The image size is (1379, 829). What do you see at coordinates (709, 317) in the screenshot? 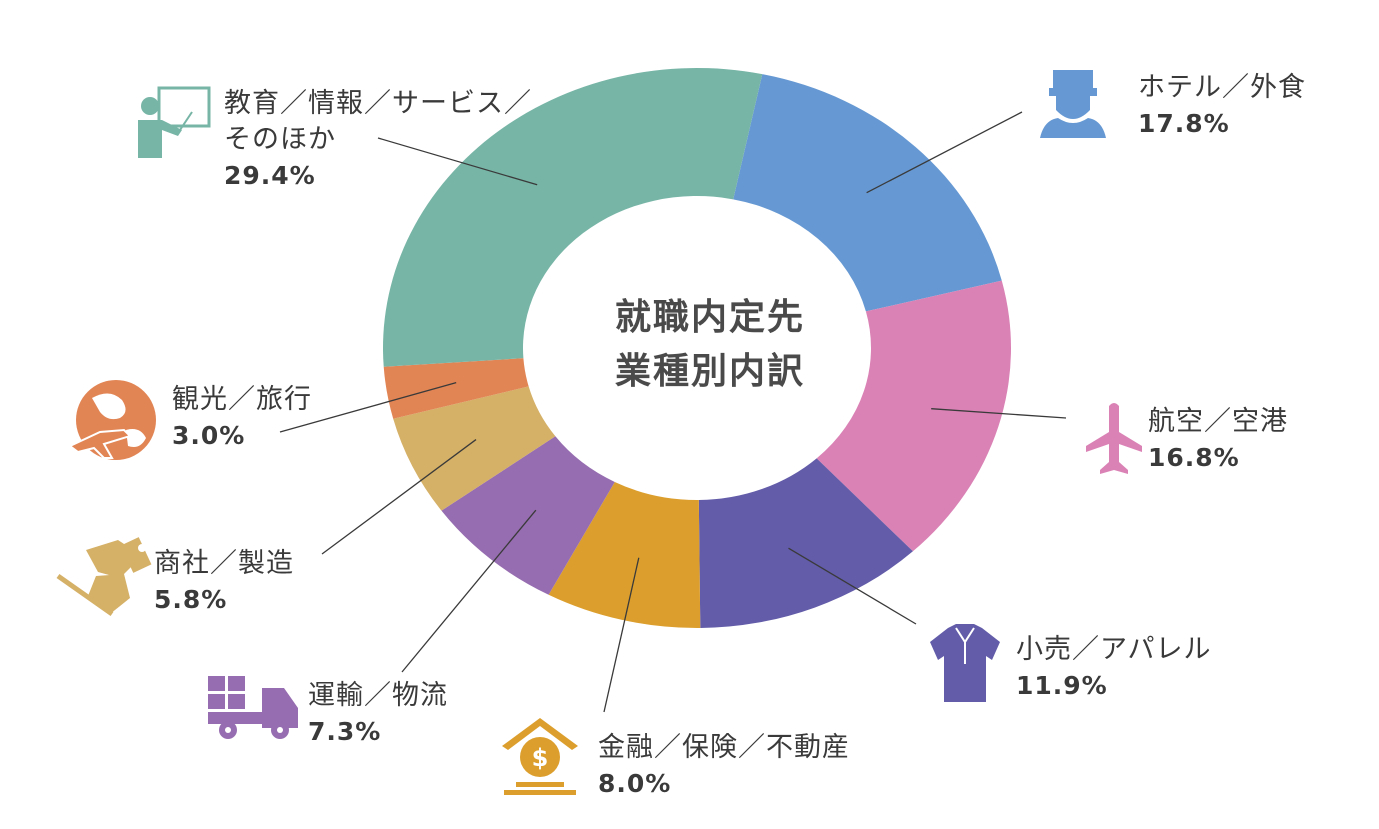
I see `chart-title-line-1: 就職内定先` at bounding box center [709, 317].